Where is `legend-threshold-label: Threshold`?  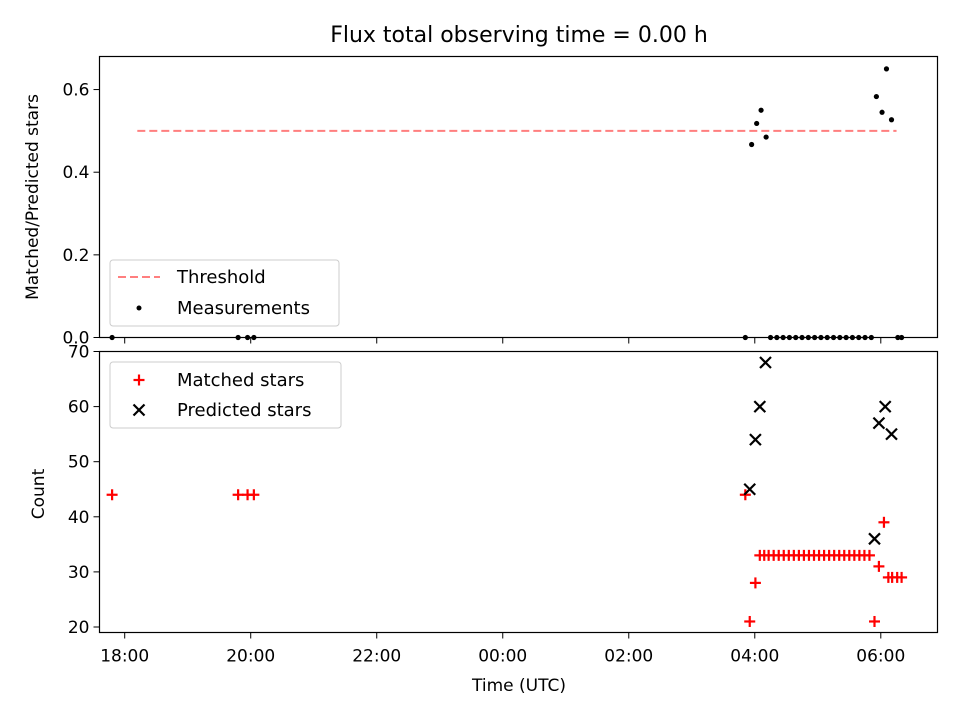 legend-threshold-label: Threshold is located at coordinates (221, 277).